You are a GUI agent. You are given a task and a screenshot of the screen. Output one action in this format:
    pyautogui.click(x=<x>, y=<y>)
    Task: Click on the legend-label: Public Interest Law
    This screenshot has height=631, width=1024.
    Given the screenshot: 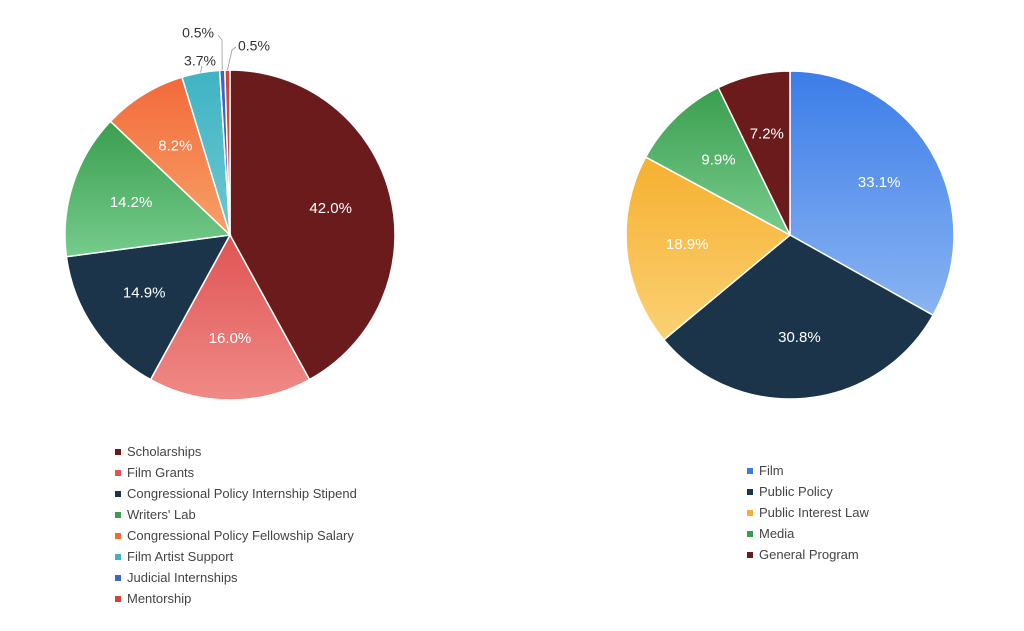 What is the action you would take?
    pyautogui.click(x=814, y=512)
    